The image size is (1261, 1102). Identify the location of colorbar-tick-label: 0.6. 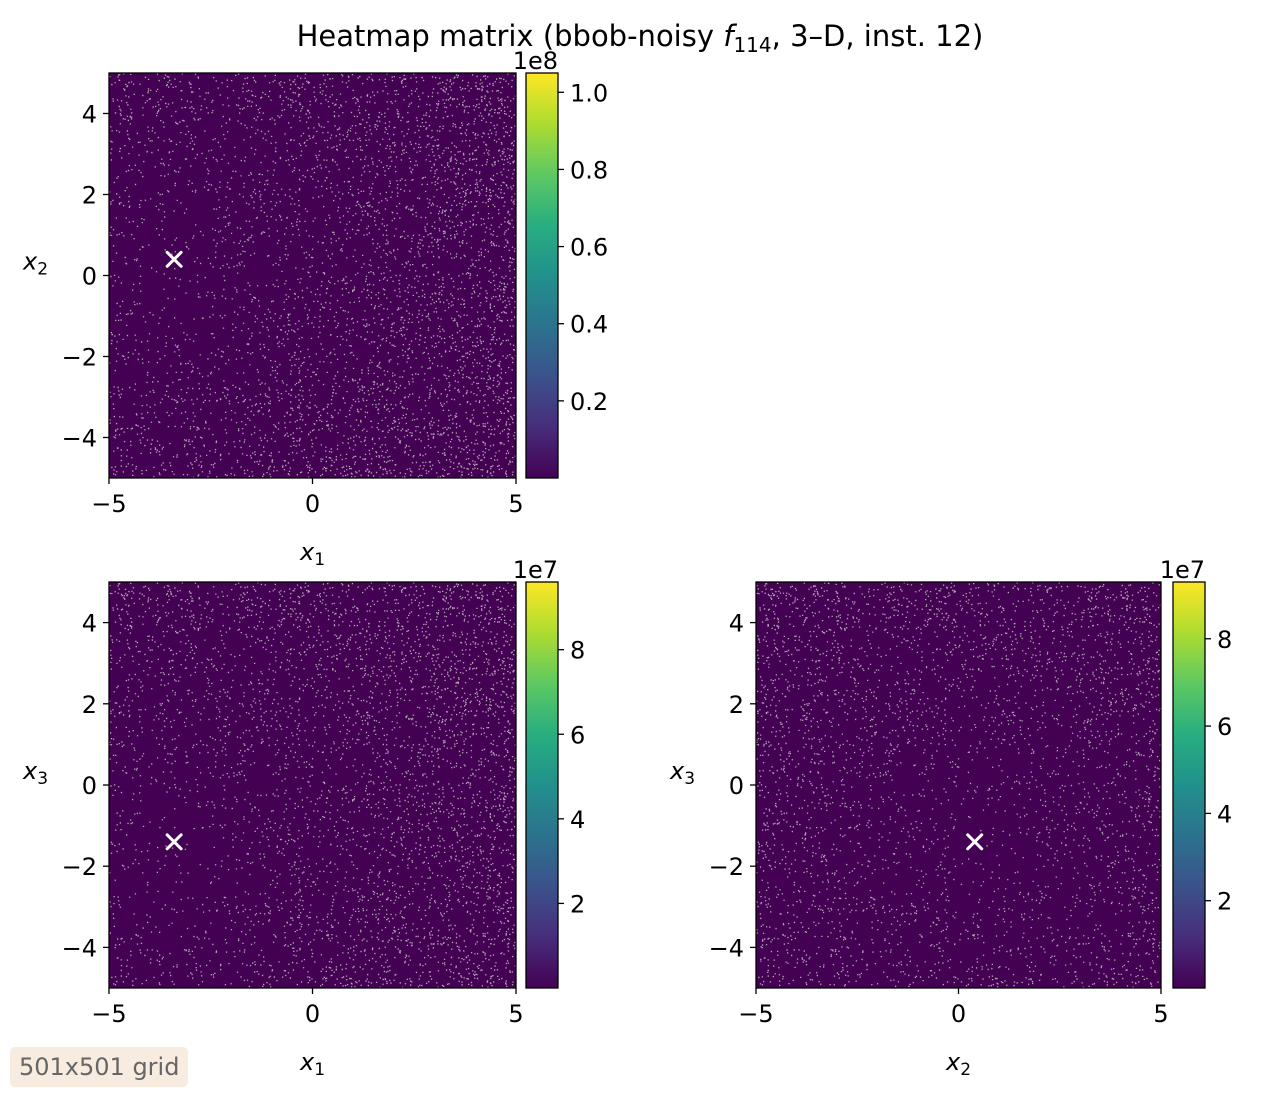
(589, 248).